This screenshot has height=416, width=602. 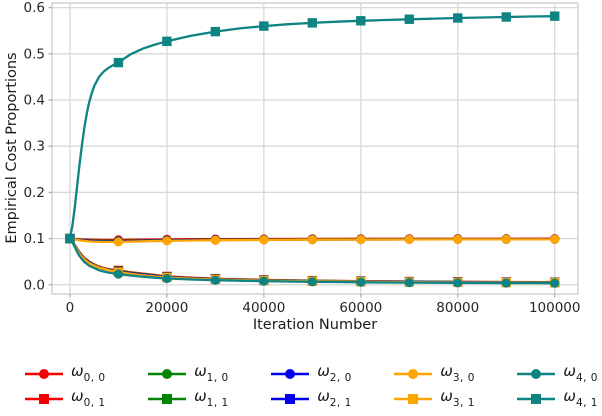 I want to click on x-tick-label: 60000, so click(x=360, y=308).